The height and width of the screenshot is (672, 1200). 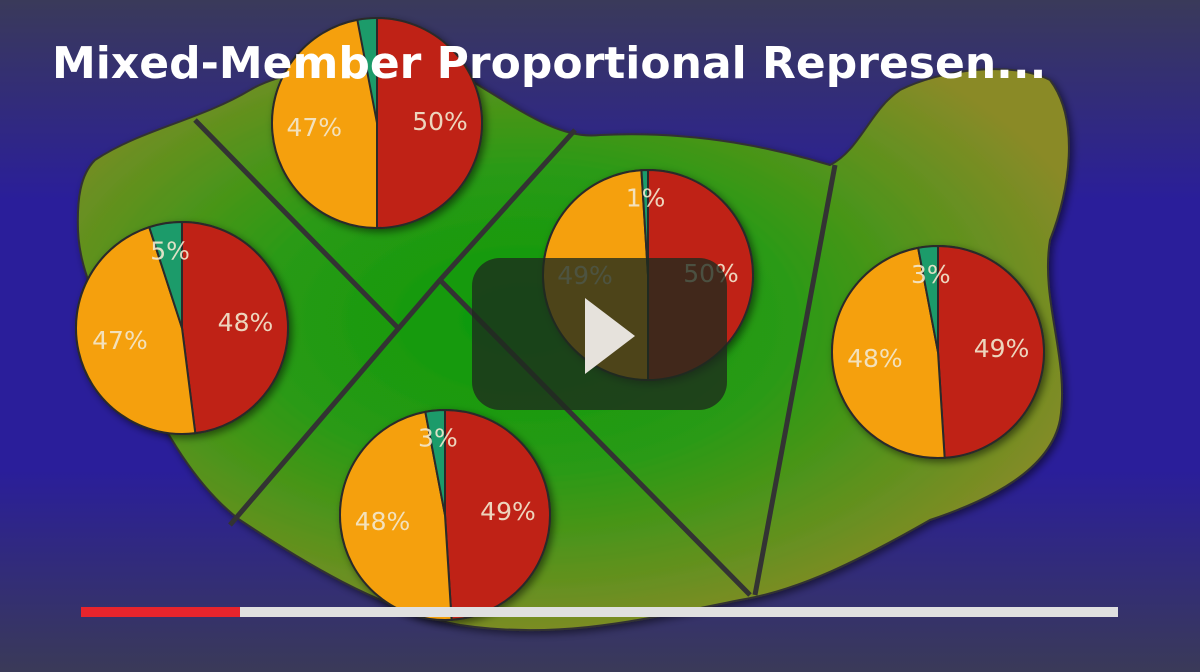 What do you see at coordinates (160, 612) in the screenshot?
I see `progress-played` at bounding box center [160, 612].